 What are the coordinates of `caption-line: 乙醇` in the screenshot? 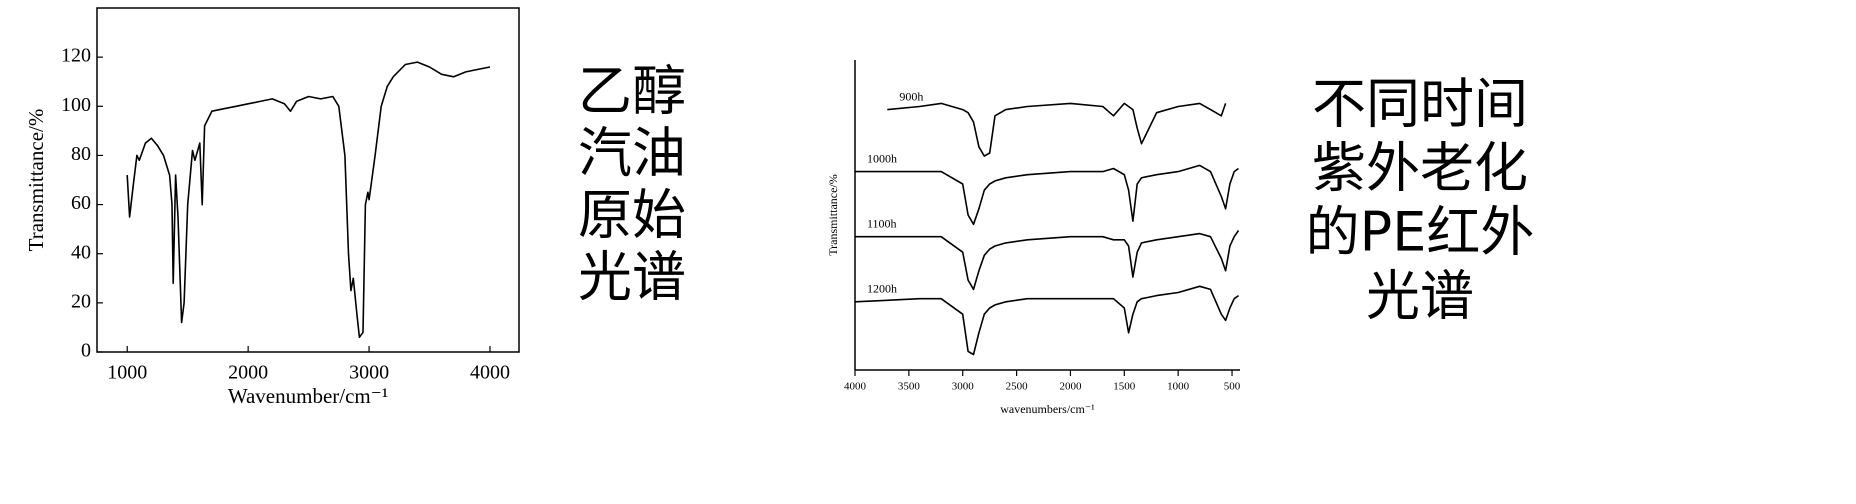 It's located at (632, 91).